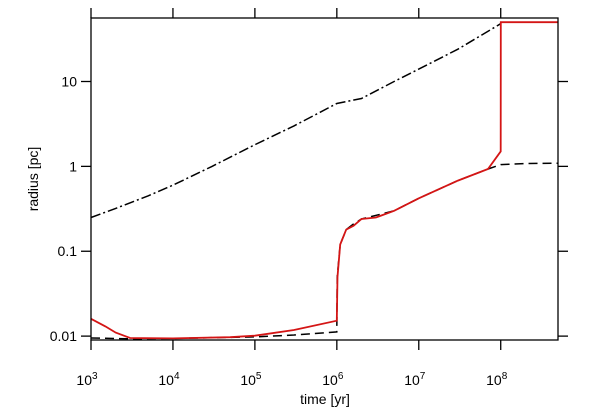 The height and width of the screenshot is (409, 600). What do you see at coordinates (415, 379) in the screenshot?
I see `x-tick-label: 10⁷` at bounding box center [415, 379].